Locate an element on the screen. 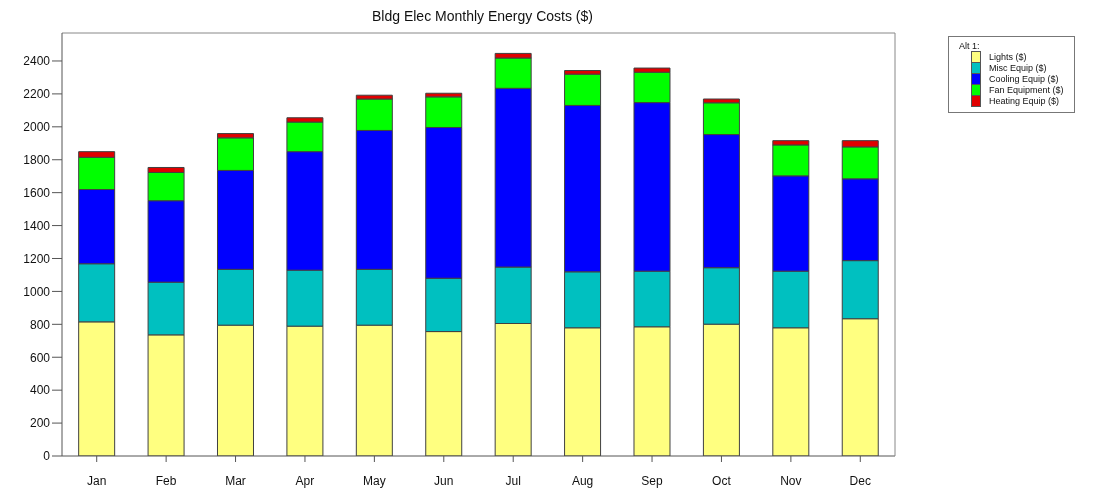  x-tick-label: Oct is located at coordinates (722, 480).